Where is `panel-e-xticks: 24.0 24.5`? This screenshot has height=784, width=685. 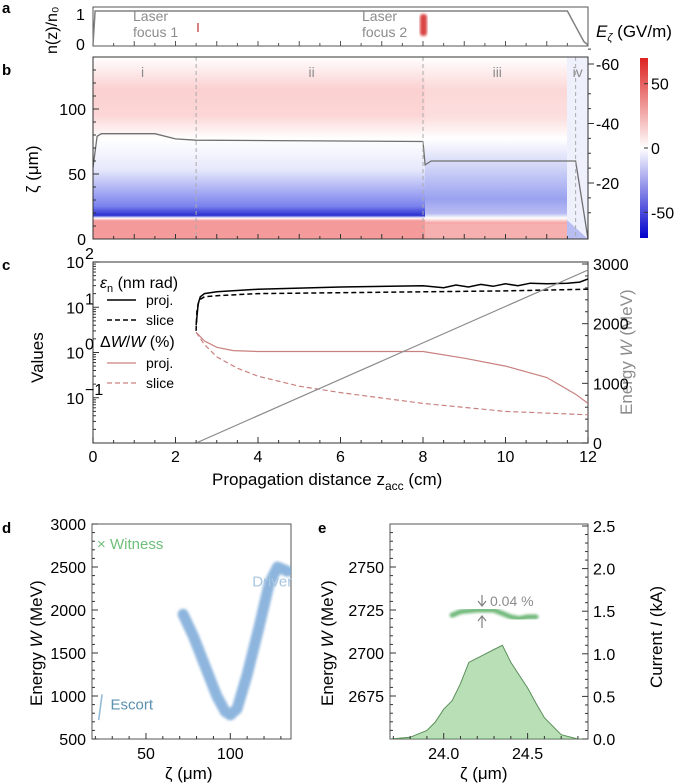 panel-e-xticks: 24.0 24.5 is located at coordinates (485, 748).